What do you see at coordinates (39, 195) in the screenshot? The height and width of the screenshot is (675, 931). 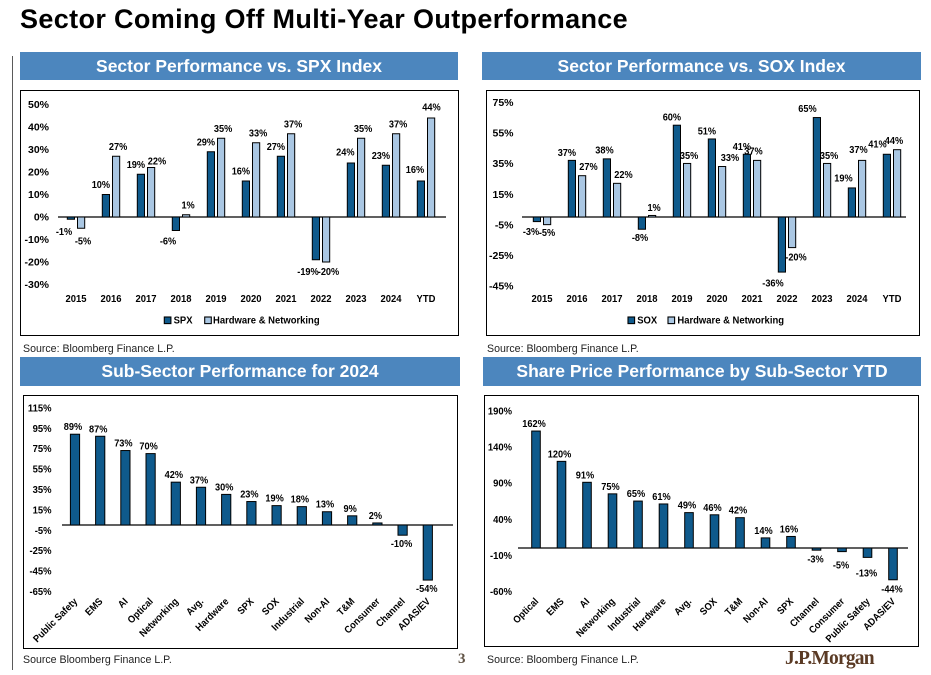 I see `svg-text: 10%` at bounding box center [39, 195].